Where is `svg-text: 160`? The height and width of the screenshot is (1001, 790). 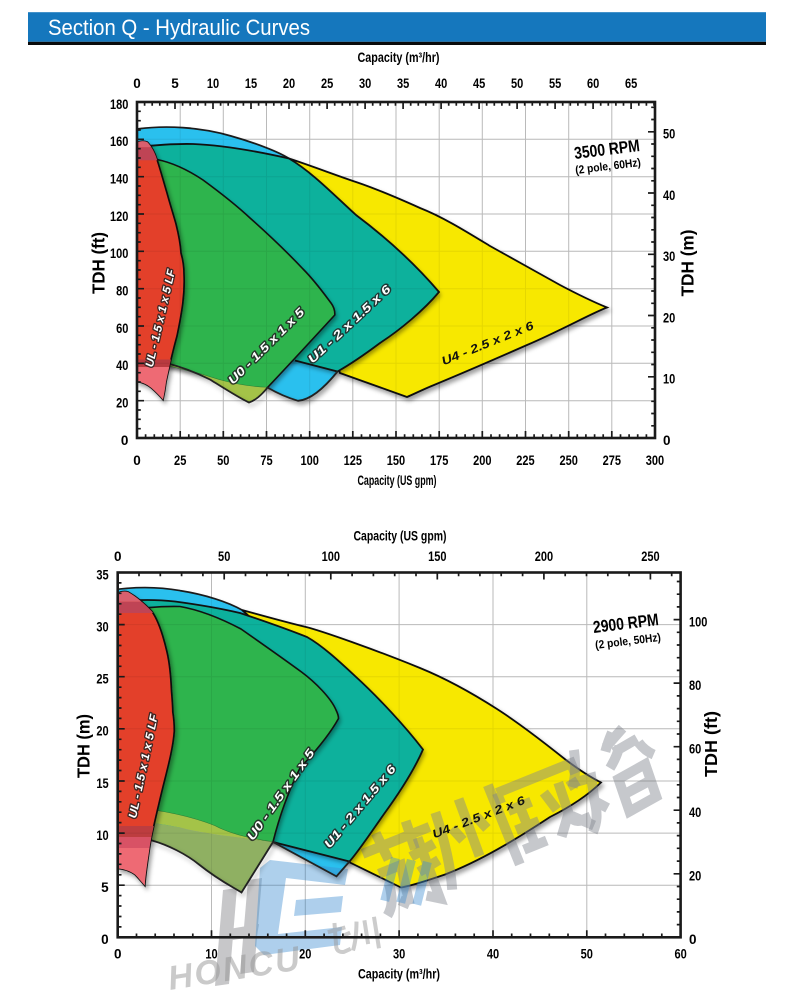
svg-text: 160 is located at coordinates (119, 141).